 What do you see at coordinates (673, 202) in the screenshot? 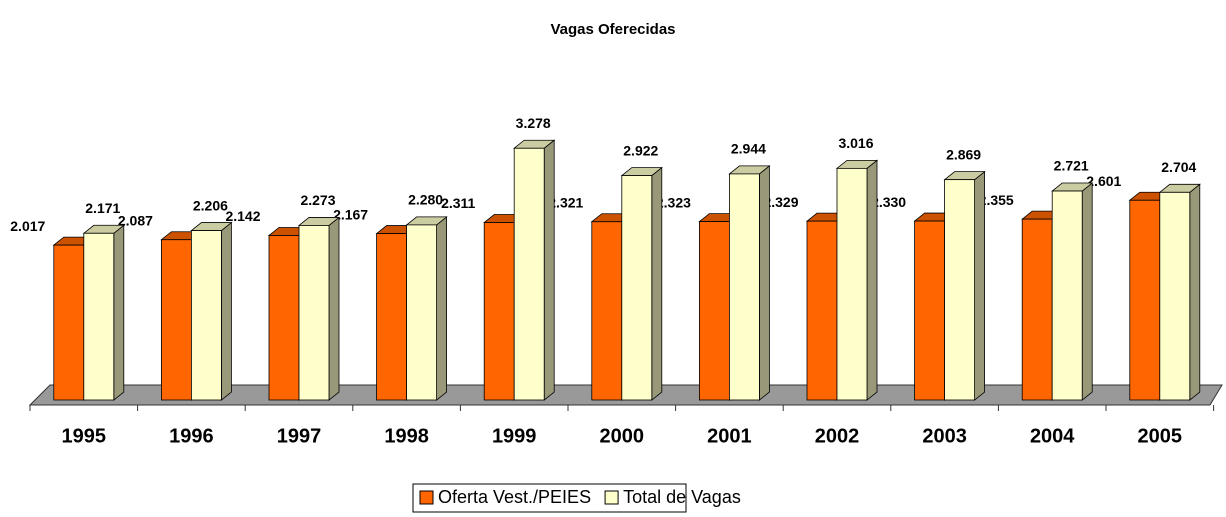
I see `data-label: 2.323` at bounding box center [673, 202].